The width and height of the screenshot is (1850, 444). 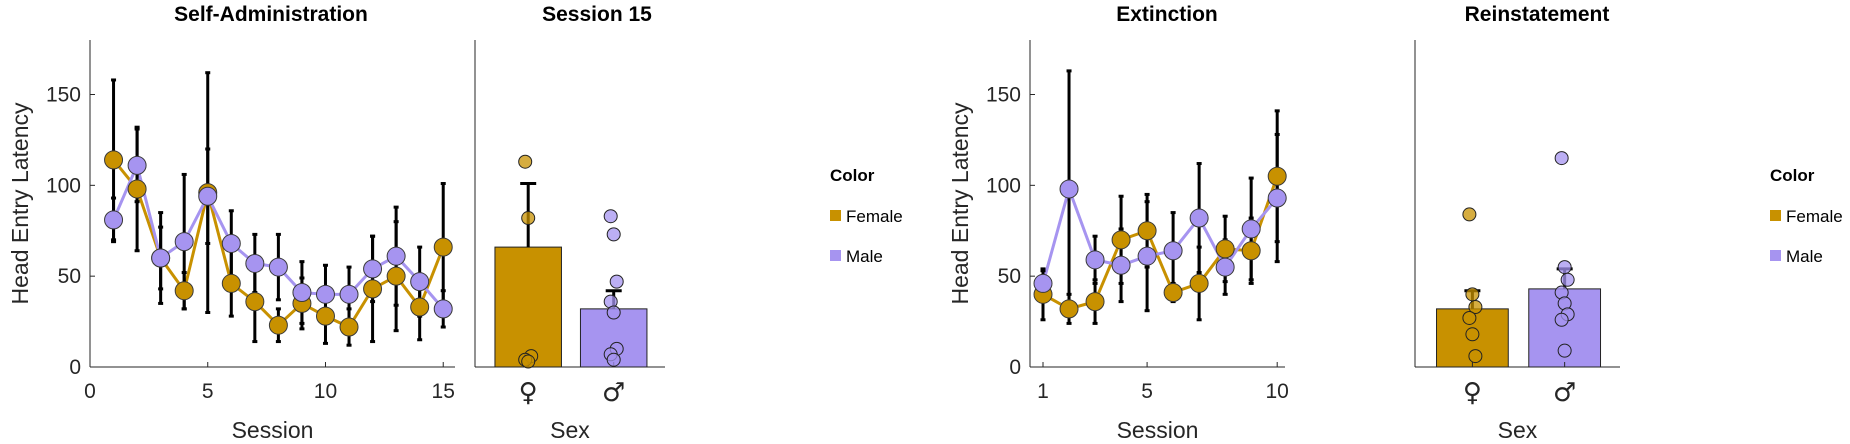 I want to click on chart-title: Session 15, so click(x=597, y=14).